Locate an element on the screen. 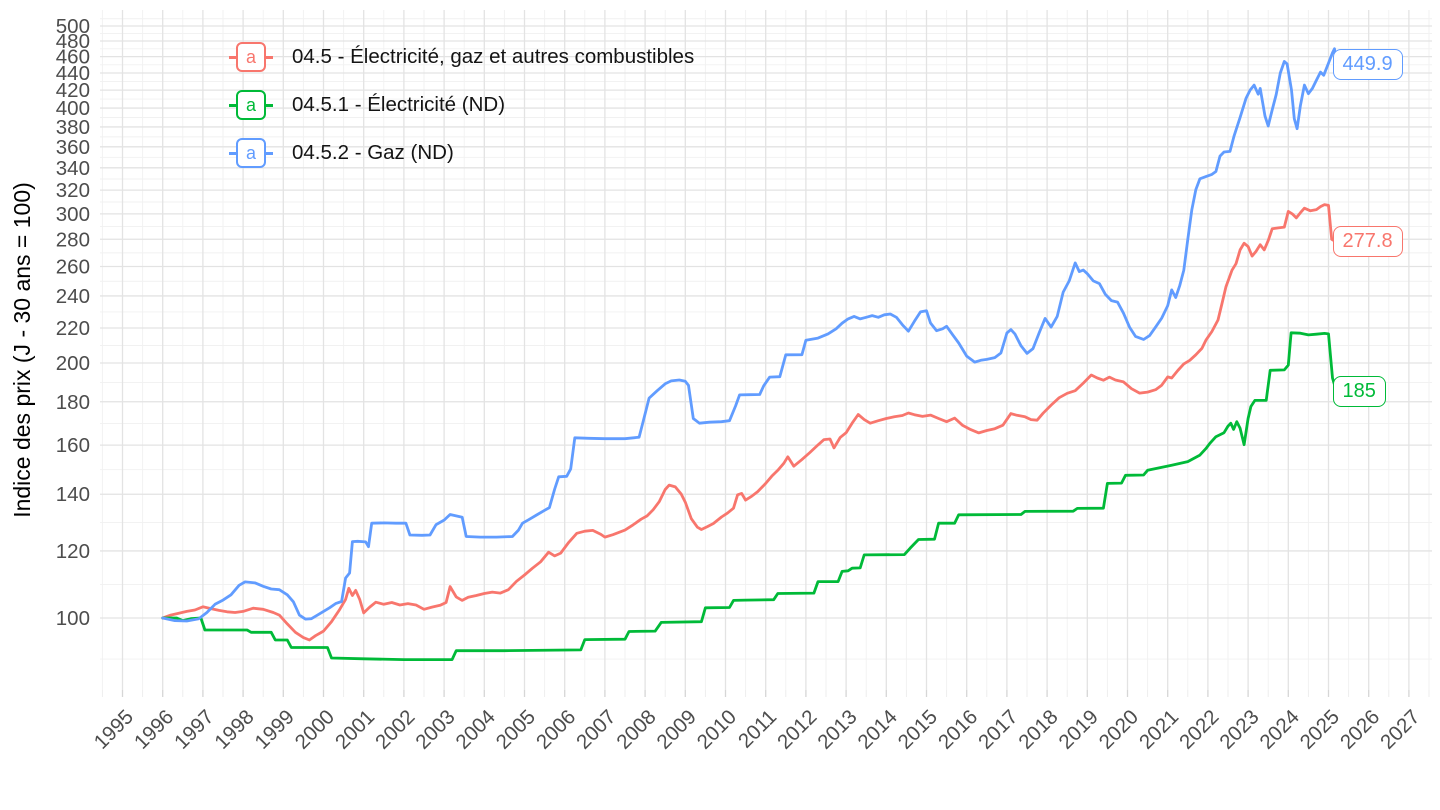 The height and width of the screenshot is (810, 1440). svg-text: 280 is located at coordinates (73, 239).